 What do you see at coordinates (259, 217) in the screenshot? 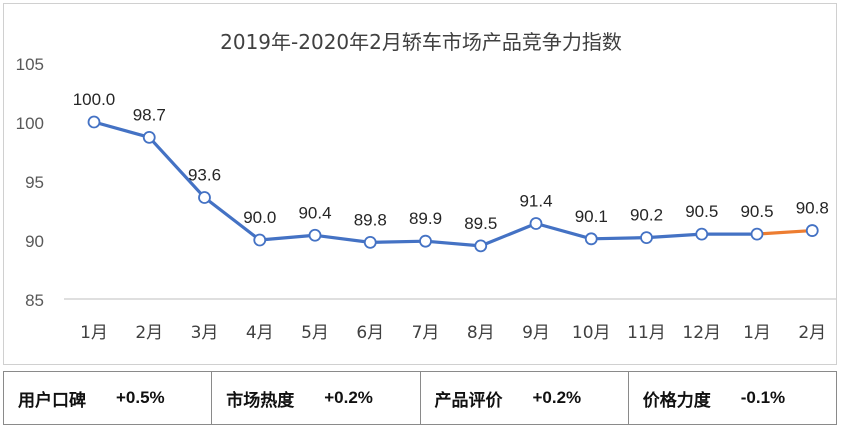
I see `data-label: 90.0` at bounding box center [259, 217].